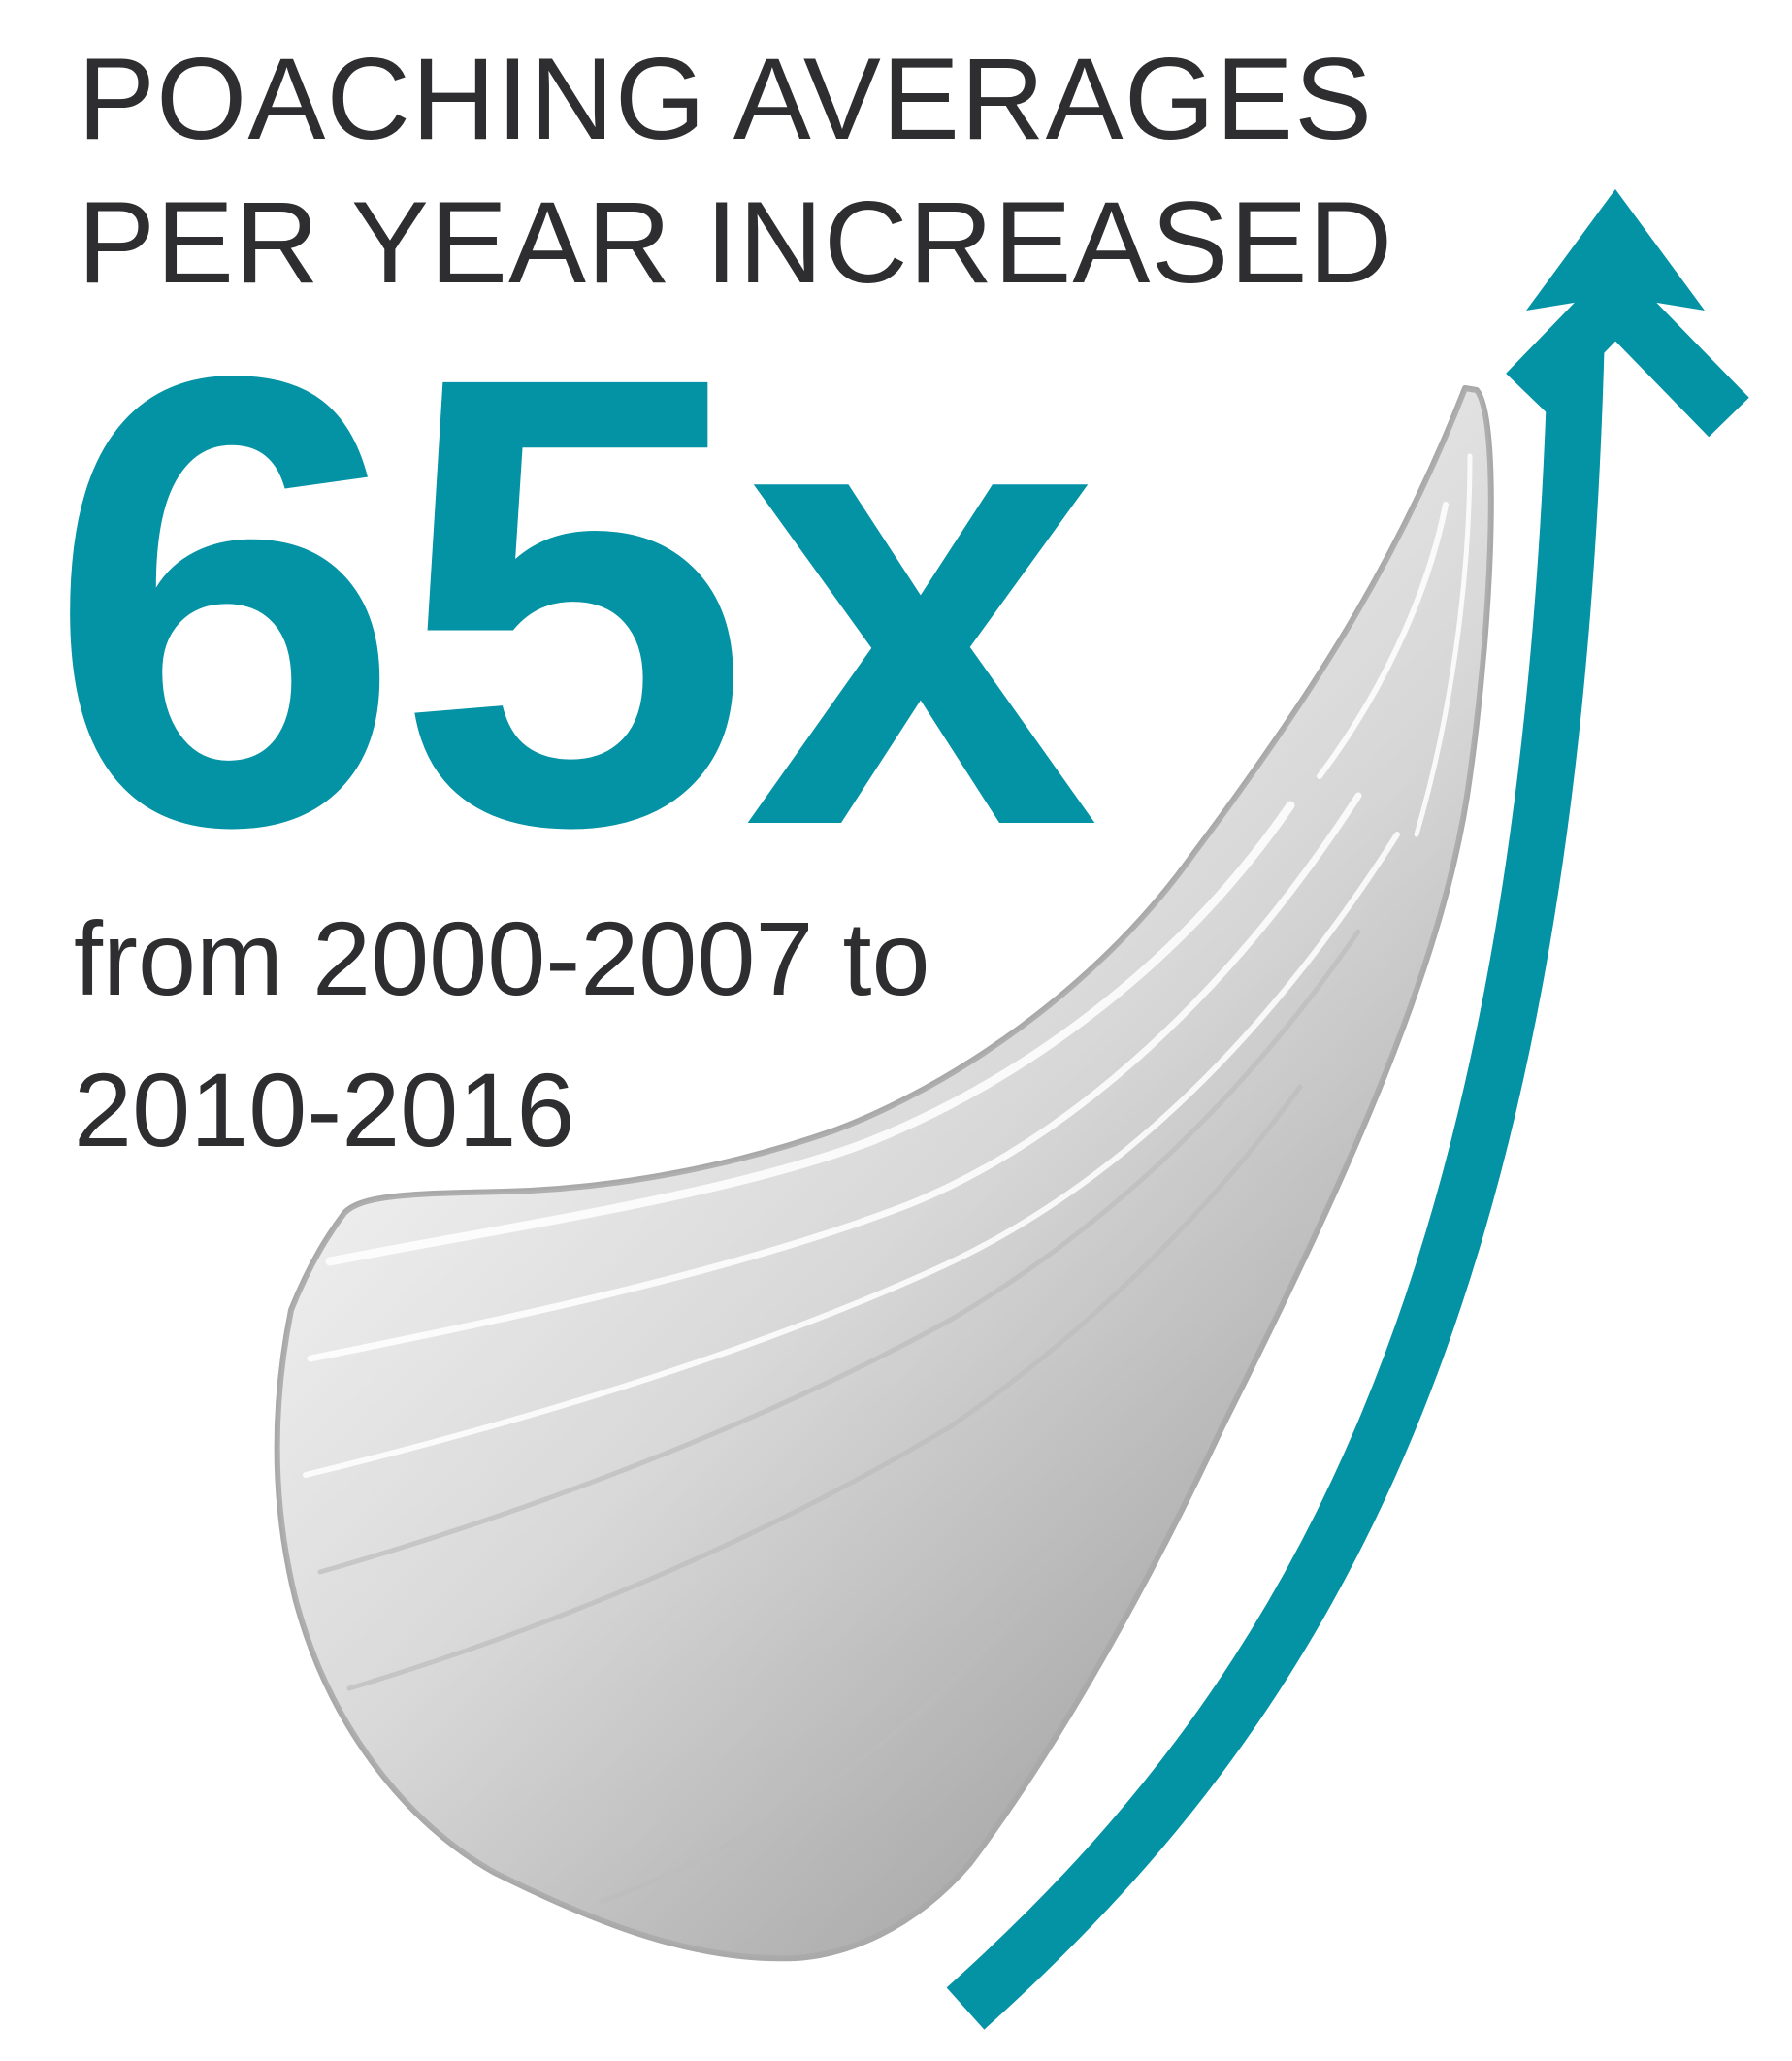 The image size is (1792, 2061). What do you see at coordinates (736, 243) in the screenshot?
I see `headline-line-2: PER YEAR INCREASED` at bounding box center [736, 243].